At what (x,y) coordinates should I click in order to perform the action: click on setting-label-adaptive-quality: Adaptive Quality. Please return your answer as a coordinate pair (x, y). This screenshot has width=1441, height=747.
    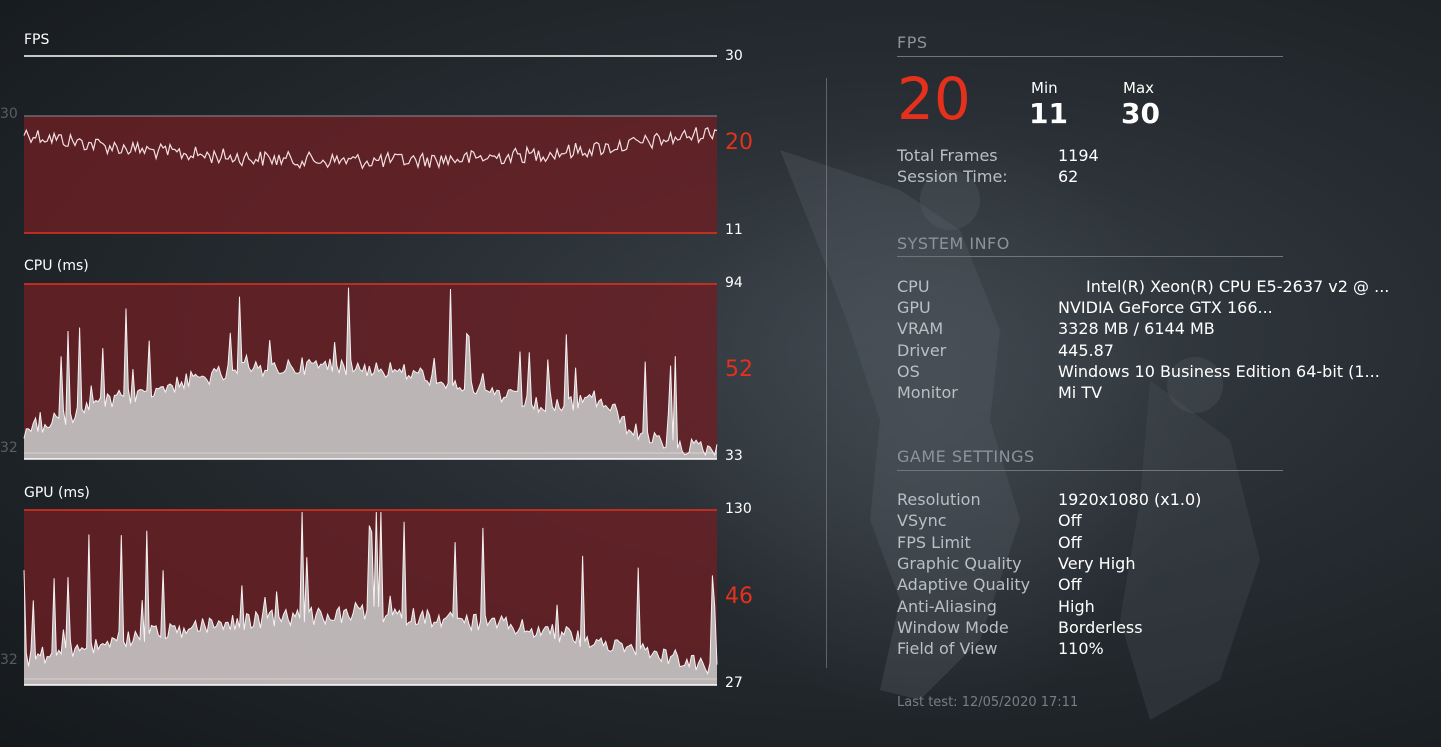
    Looking at the image, I should click on (964, 584).